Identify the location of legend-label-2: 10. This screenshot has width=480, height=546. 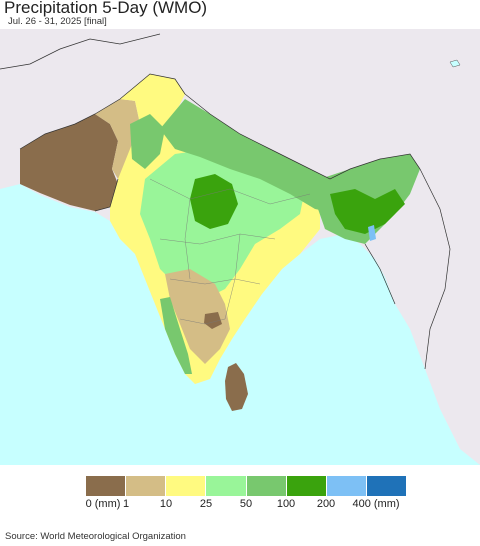
(166, 504).